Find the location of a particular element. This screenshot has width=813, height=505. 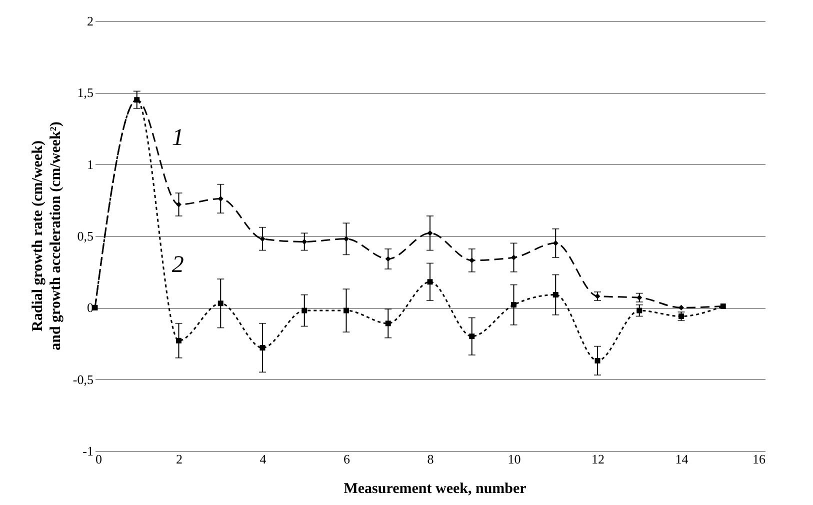

y-tick-label: -1 is located at coordinates (88, 451).